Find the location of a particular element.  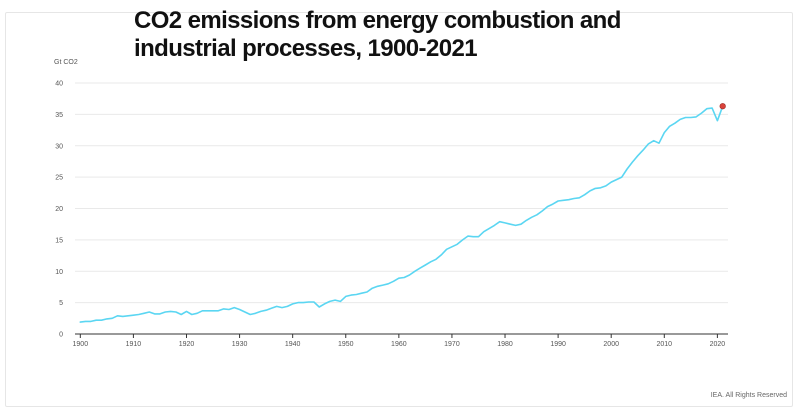

y-axis: Gt CO2 0 5 10 15 20 25 30 35 40 is located at coordinates (66, 199).